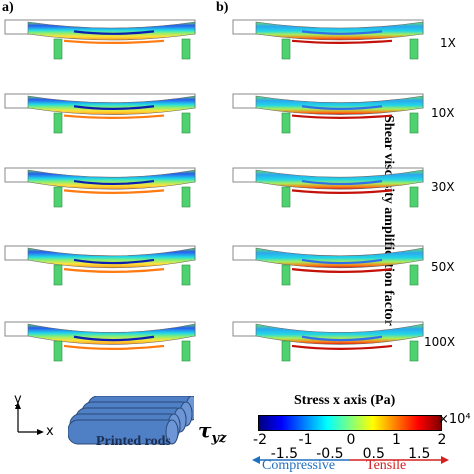 This screenshot has width=474, height=474. What do you see at coordinates (443, 187) in the screenshot?
I see `factor-label-30x: 30X` at bounding box center [443, 187].